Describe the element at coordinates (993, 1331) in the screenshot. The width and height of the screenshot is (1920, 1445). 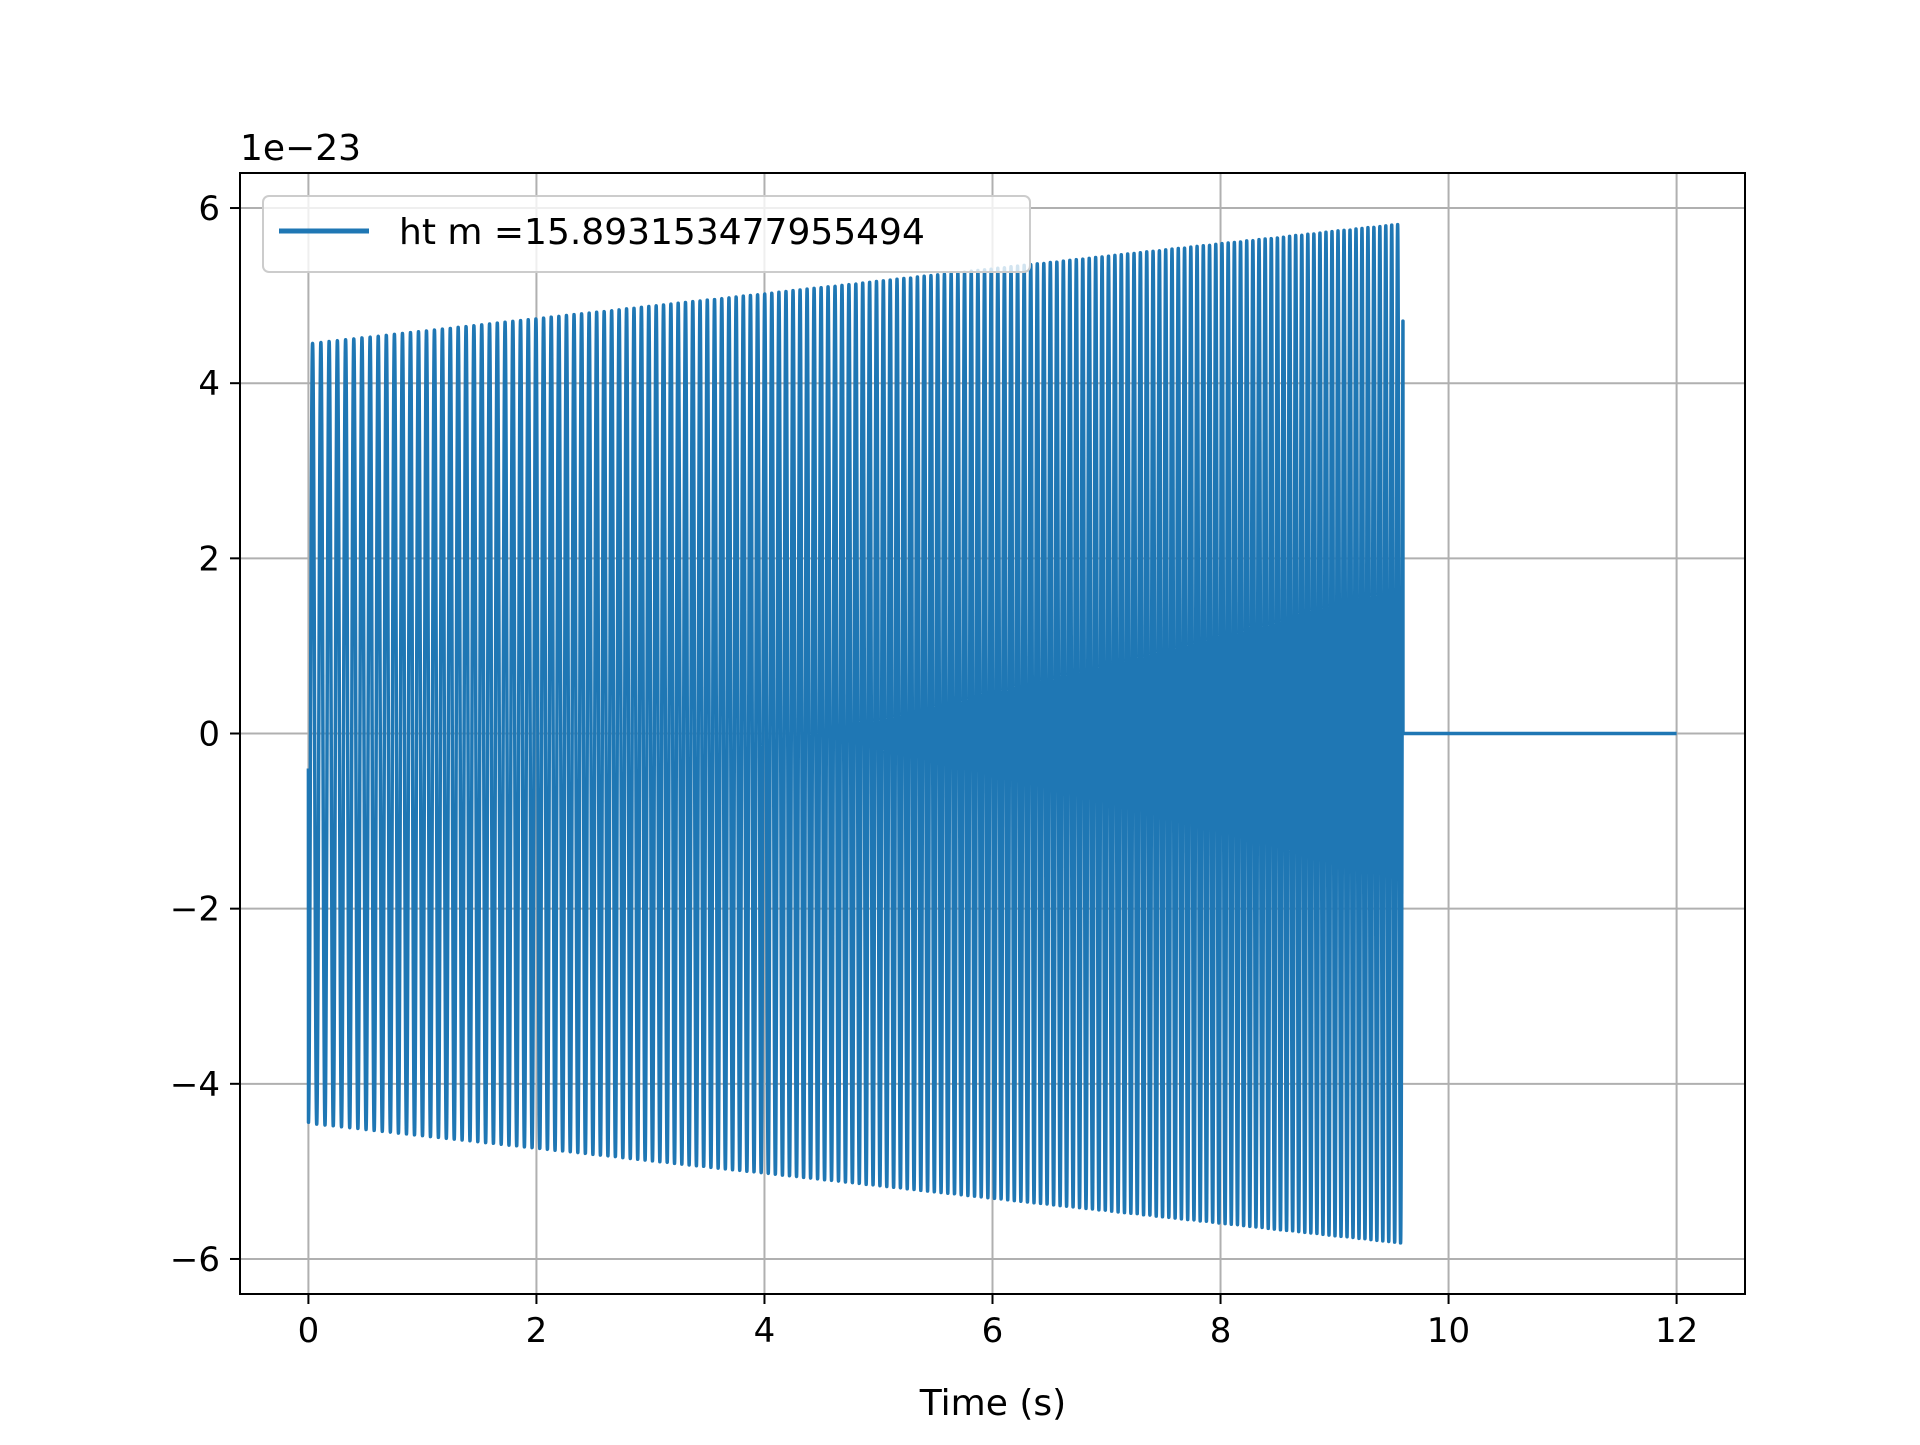
I see `x-tick-label: 6` at that location.